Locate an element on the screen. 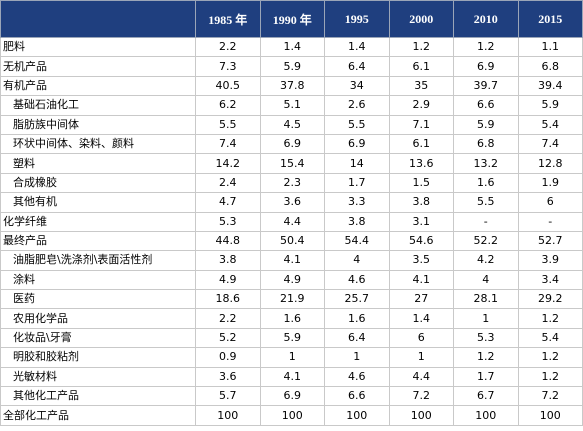 This screenshot has width=583, height=431. column-header: 1990 年 is located at coordinates (292, 19).